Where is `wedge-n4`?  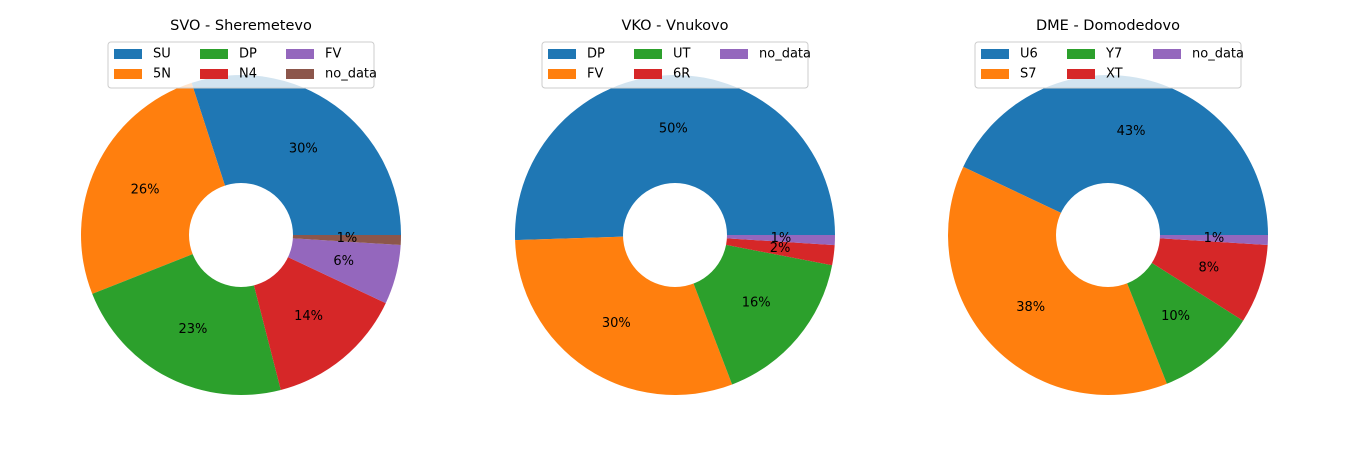
wedge-n4 is located at coordinates (313, 312).